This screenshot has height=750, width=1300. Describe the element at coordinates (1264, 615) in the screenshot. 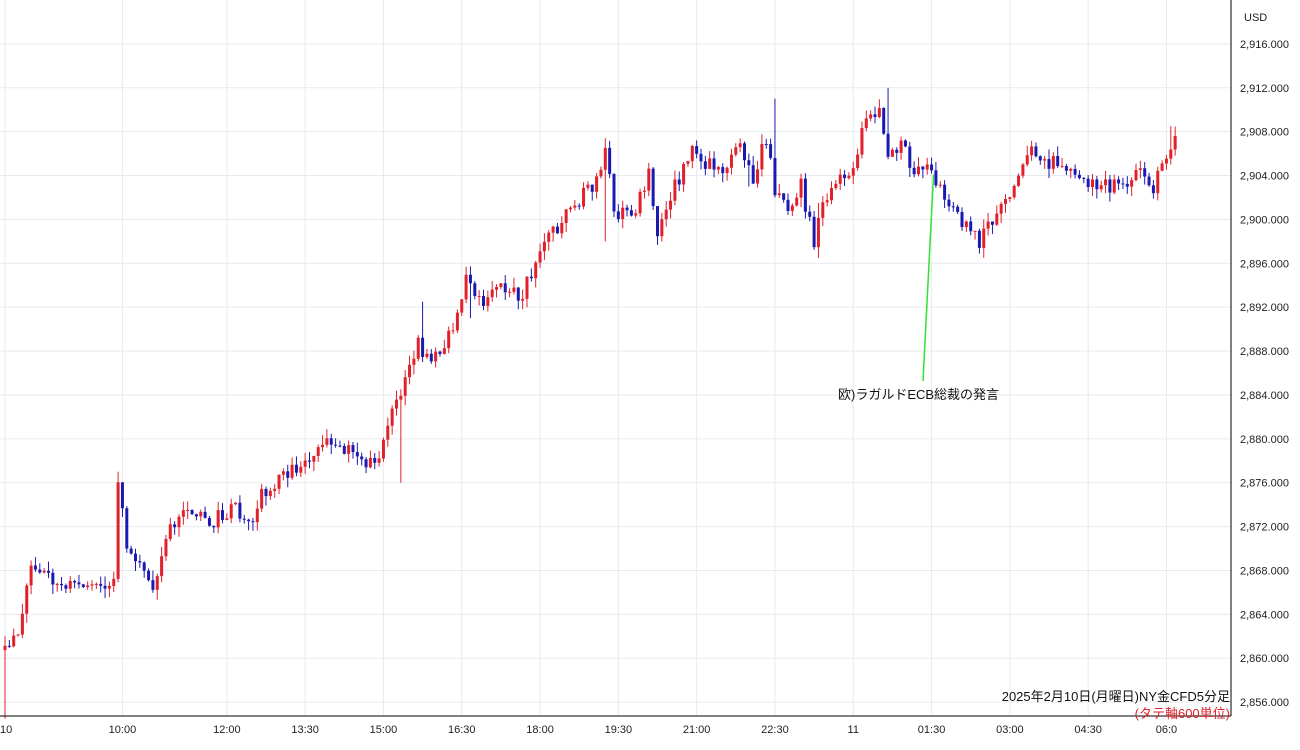

I see `y-tick-label: 2,864.000` at that location.